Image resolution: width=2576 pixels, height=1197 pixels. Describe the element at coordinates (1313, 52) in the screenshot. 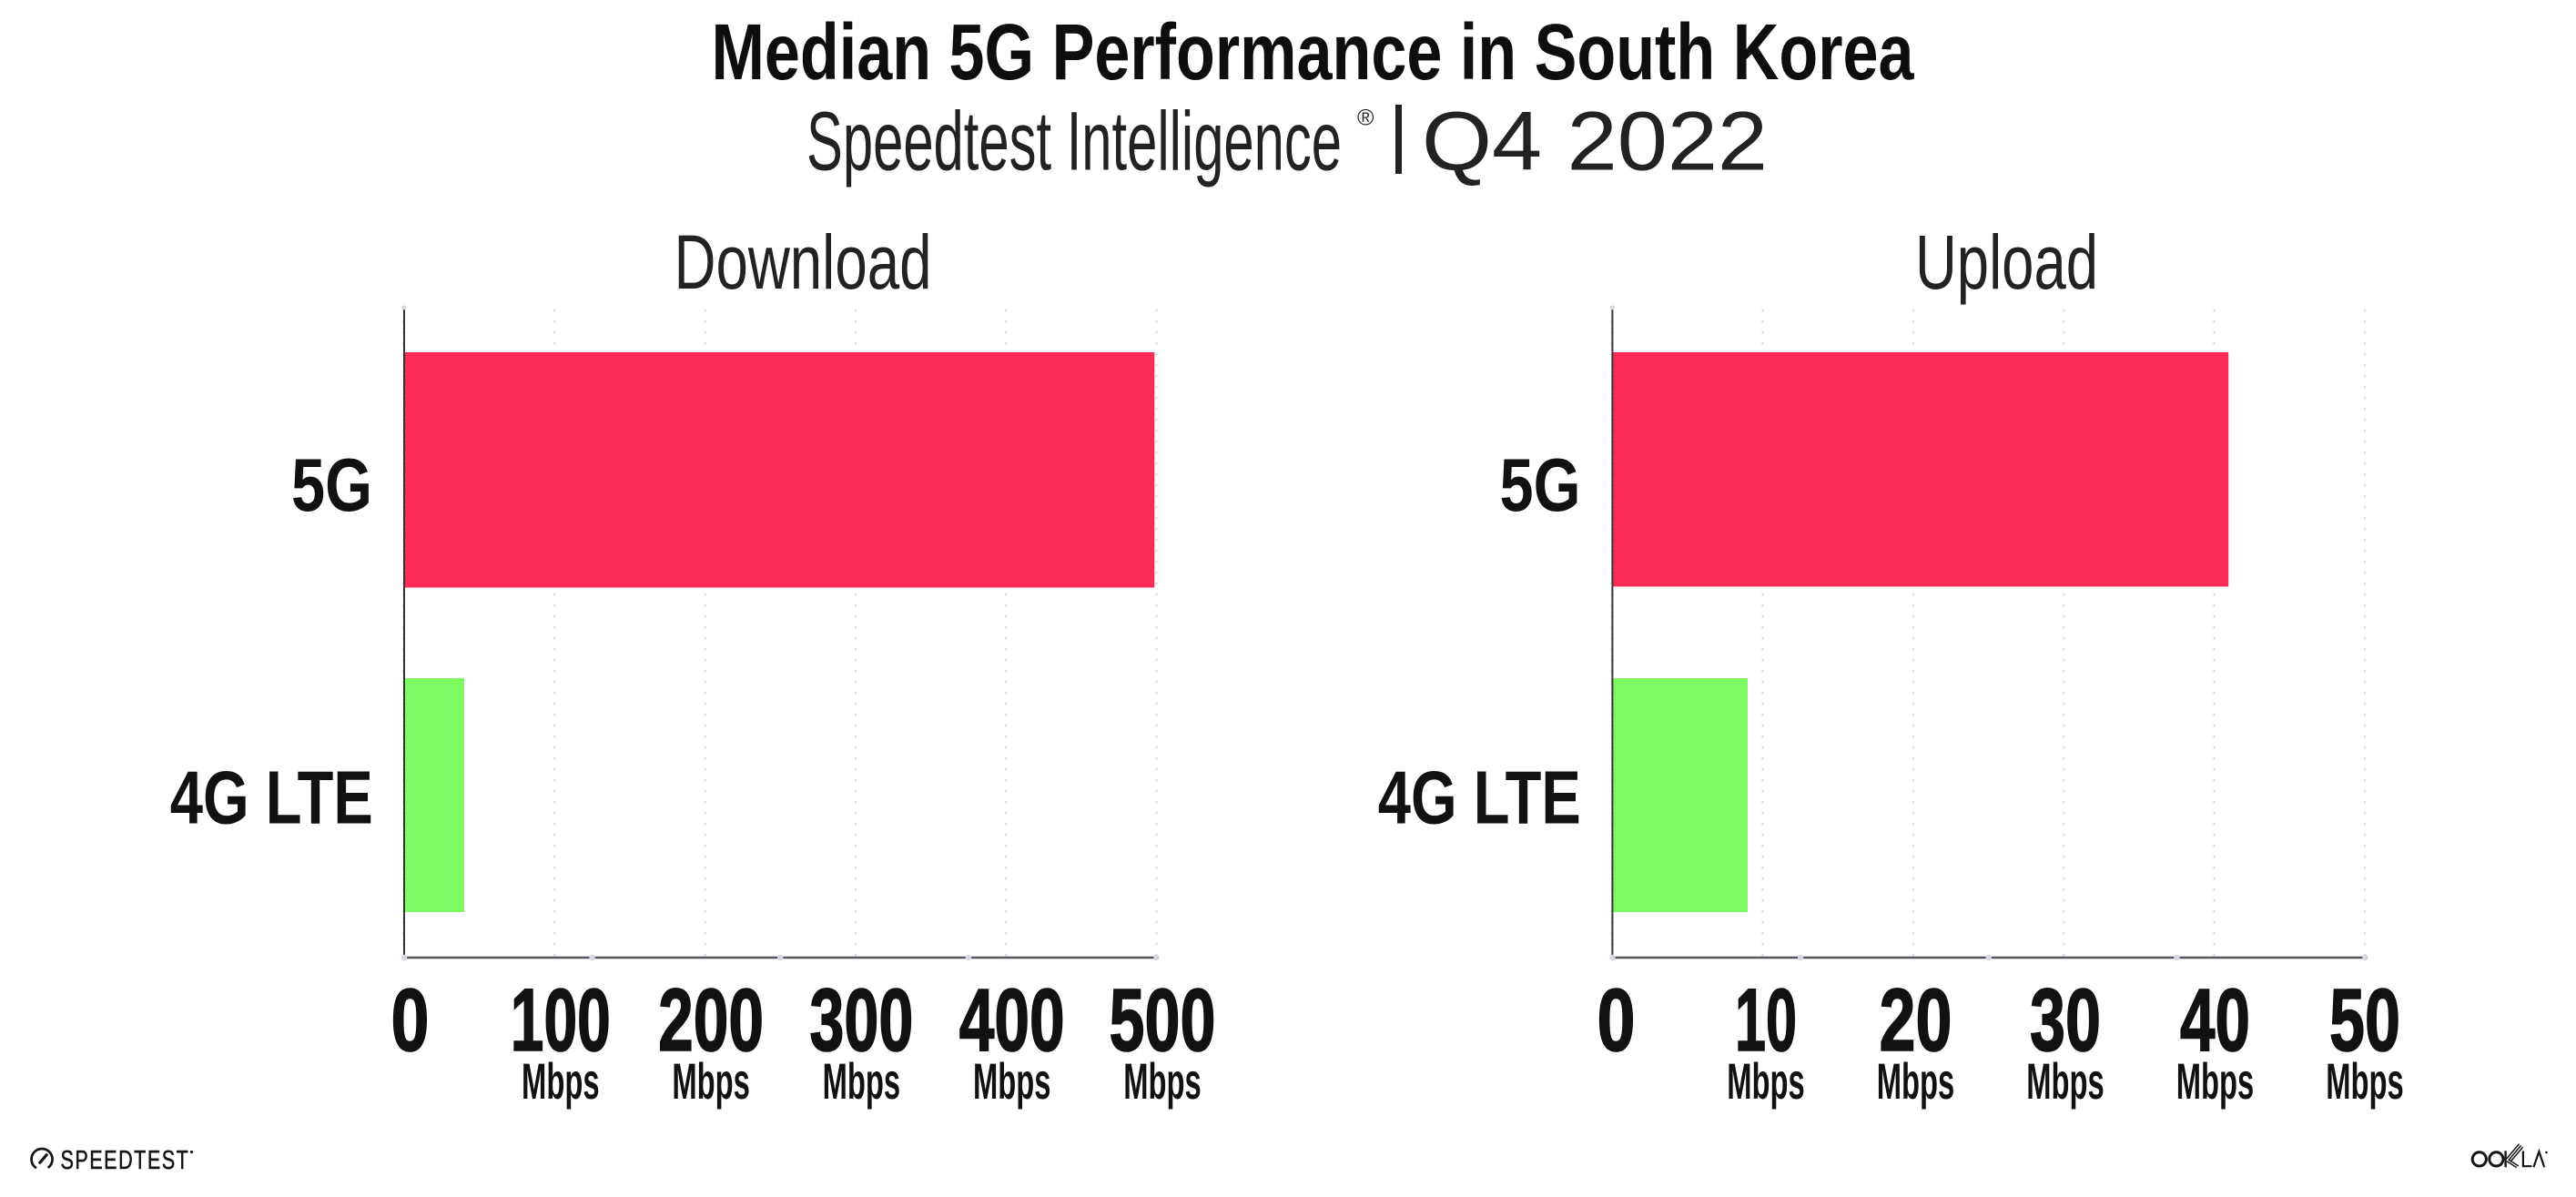

I see `svg-text:Median 5G Performance in South: Median 5G Performance in South Korea` at that location.